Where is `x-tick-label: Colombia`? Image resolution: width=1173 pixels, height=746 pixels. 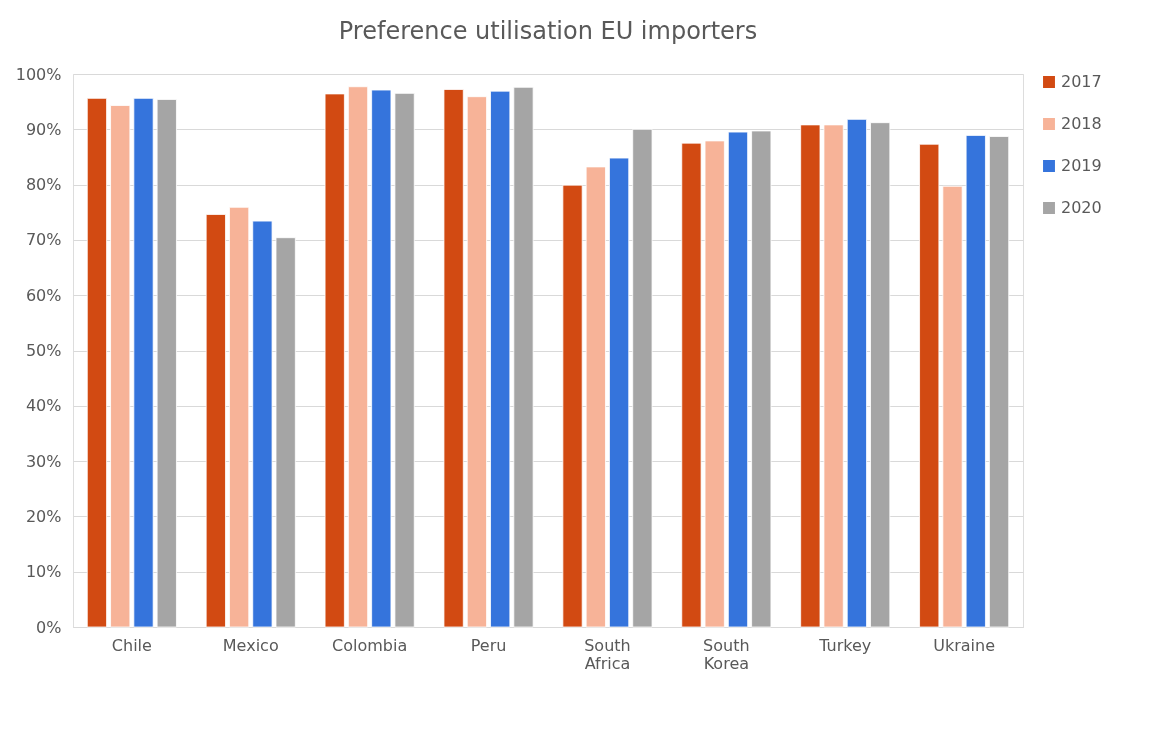 x-tick-label: Colombia is located at coordinates (370, 645).